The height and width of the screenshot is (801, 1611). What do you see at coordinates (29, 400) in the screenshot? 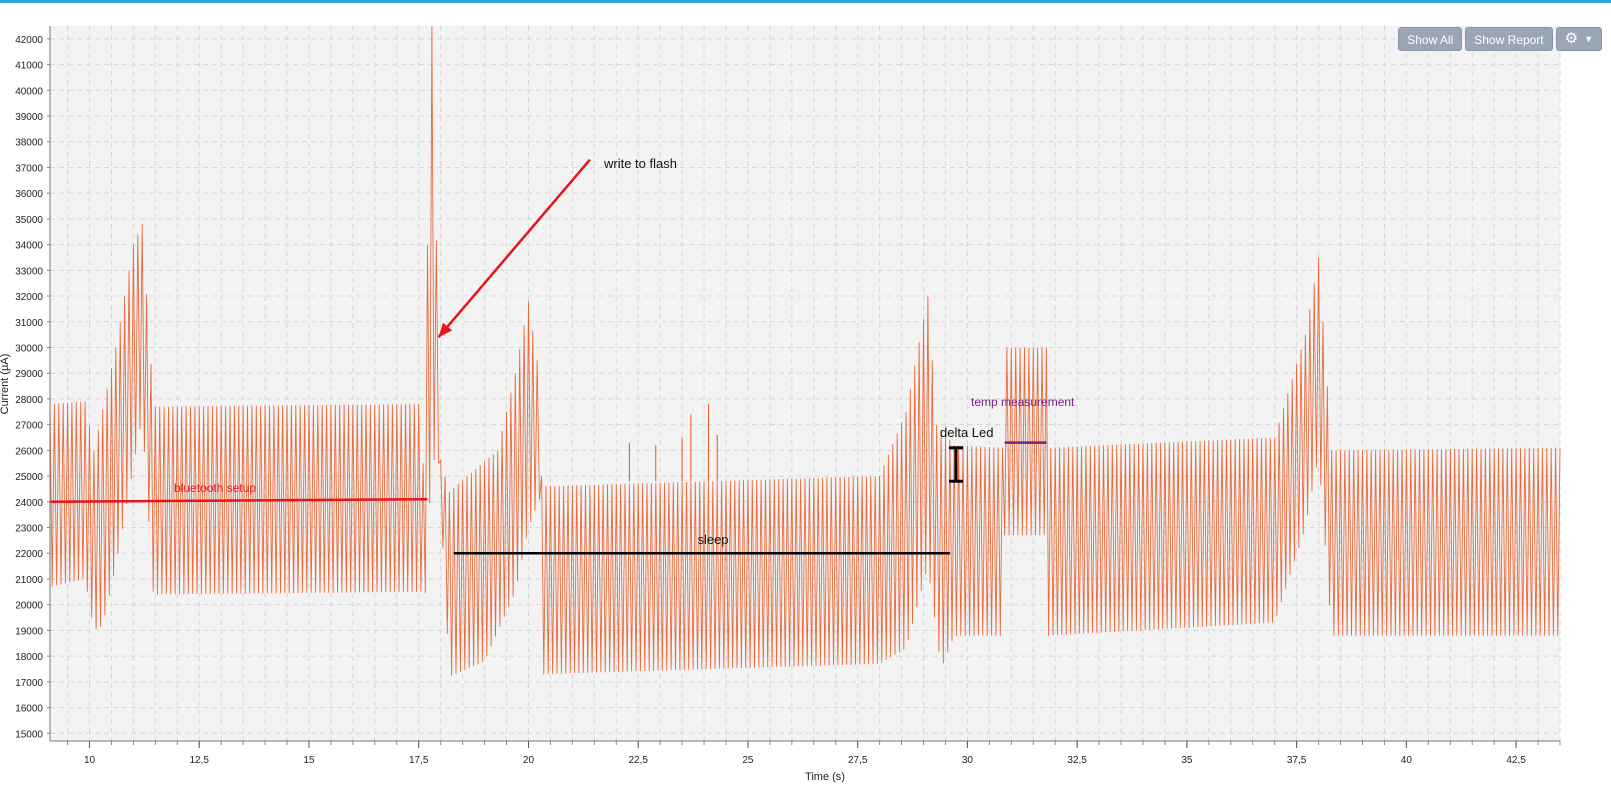
I see `y-tick-label: 28000` at bounding box center [29, 400].